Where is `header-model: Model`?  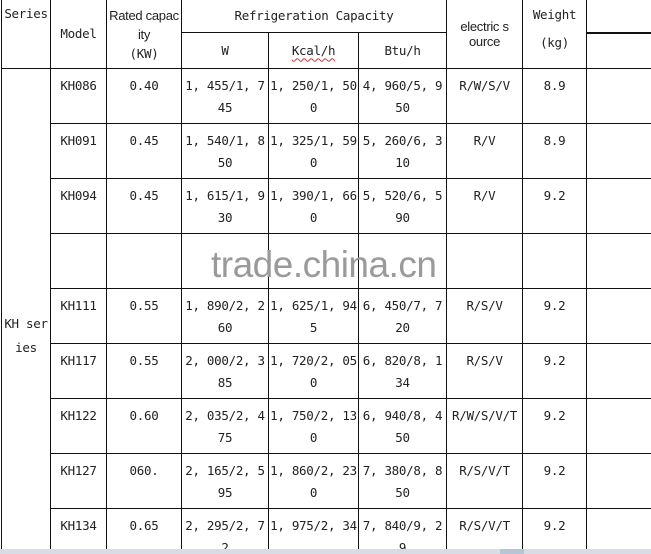
header-model: Model is located at coordinates (78, 34).